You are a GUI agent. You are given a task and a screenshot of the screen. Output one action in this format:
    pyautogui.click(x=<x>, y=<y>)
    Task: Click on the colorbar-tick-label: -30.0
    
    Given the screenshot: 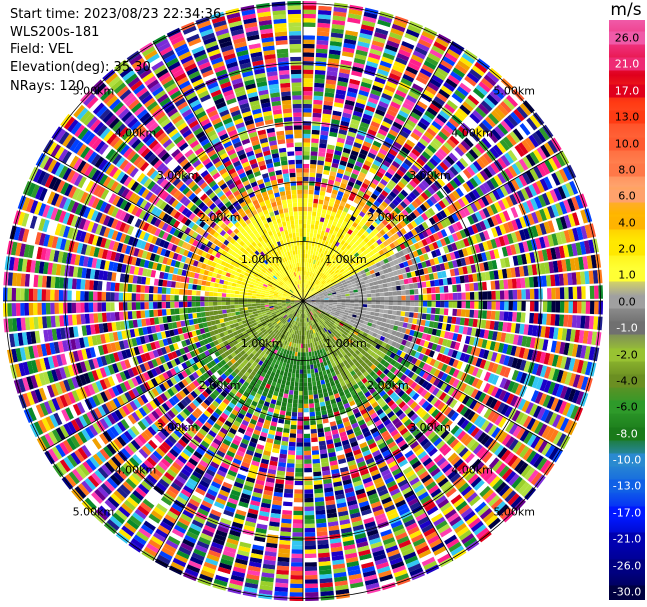 What is the action you would take?
    pyautogui.click(x=627, y=592)
    